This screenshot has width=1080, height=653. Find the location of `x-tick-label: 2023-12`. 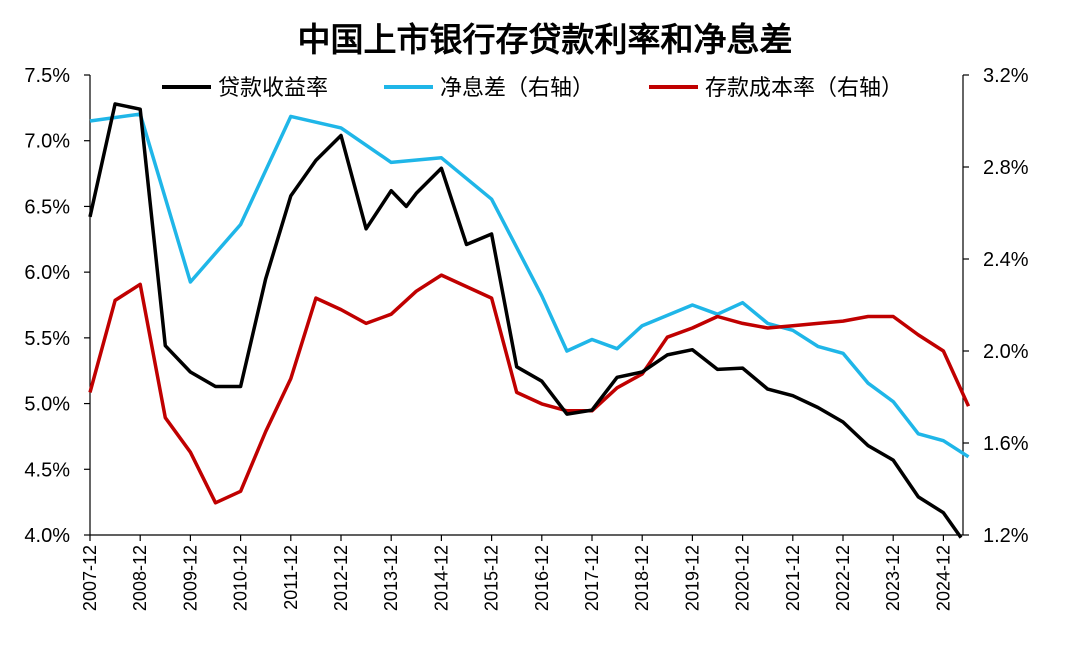

x-tick-label: 2023-12 is located at coordinates (893, 578).